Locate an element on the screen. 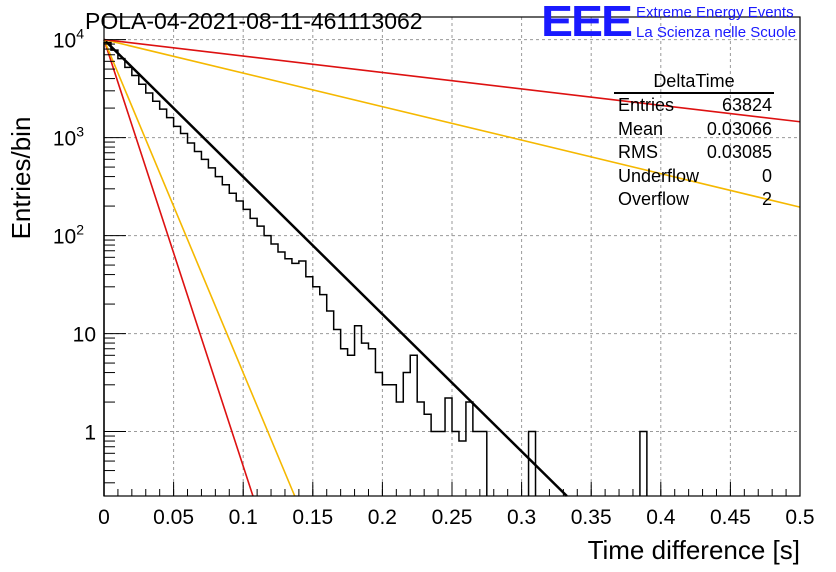  stats-label: Overflow is located at coordinates (654, 199).